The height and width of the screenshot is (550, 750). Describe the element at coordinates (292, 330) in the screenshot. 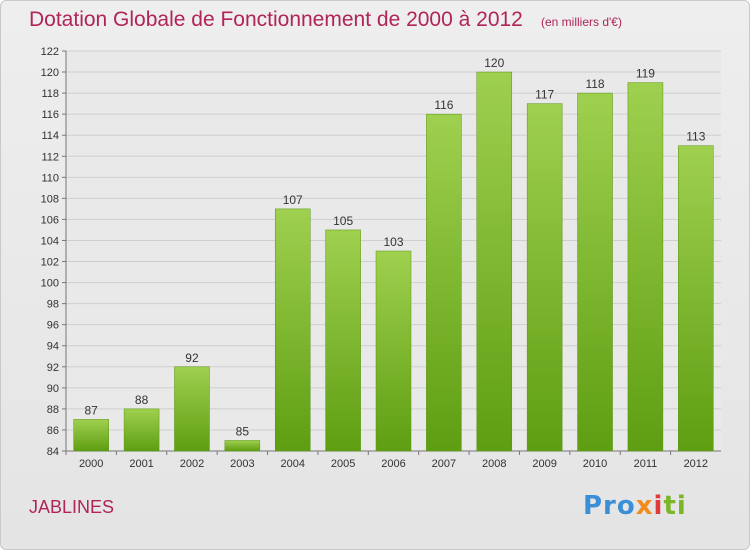

I see `bar-2004` at that location.